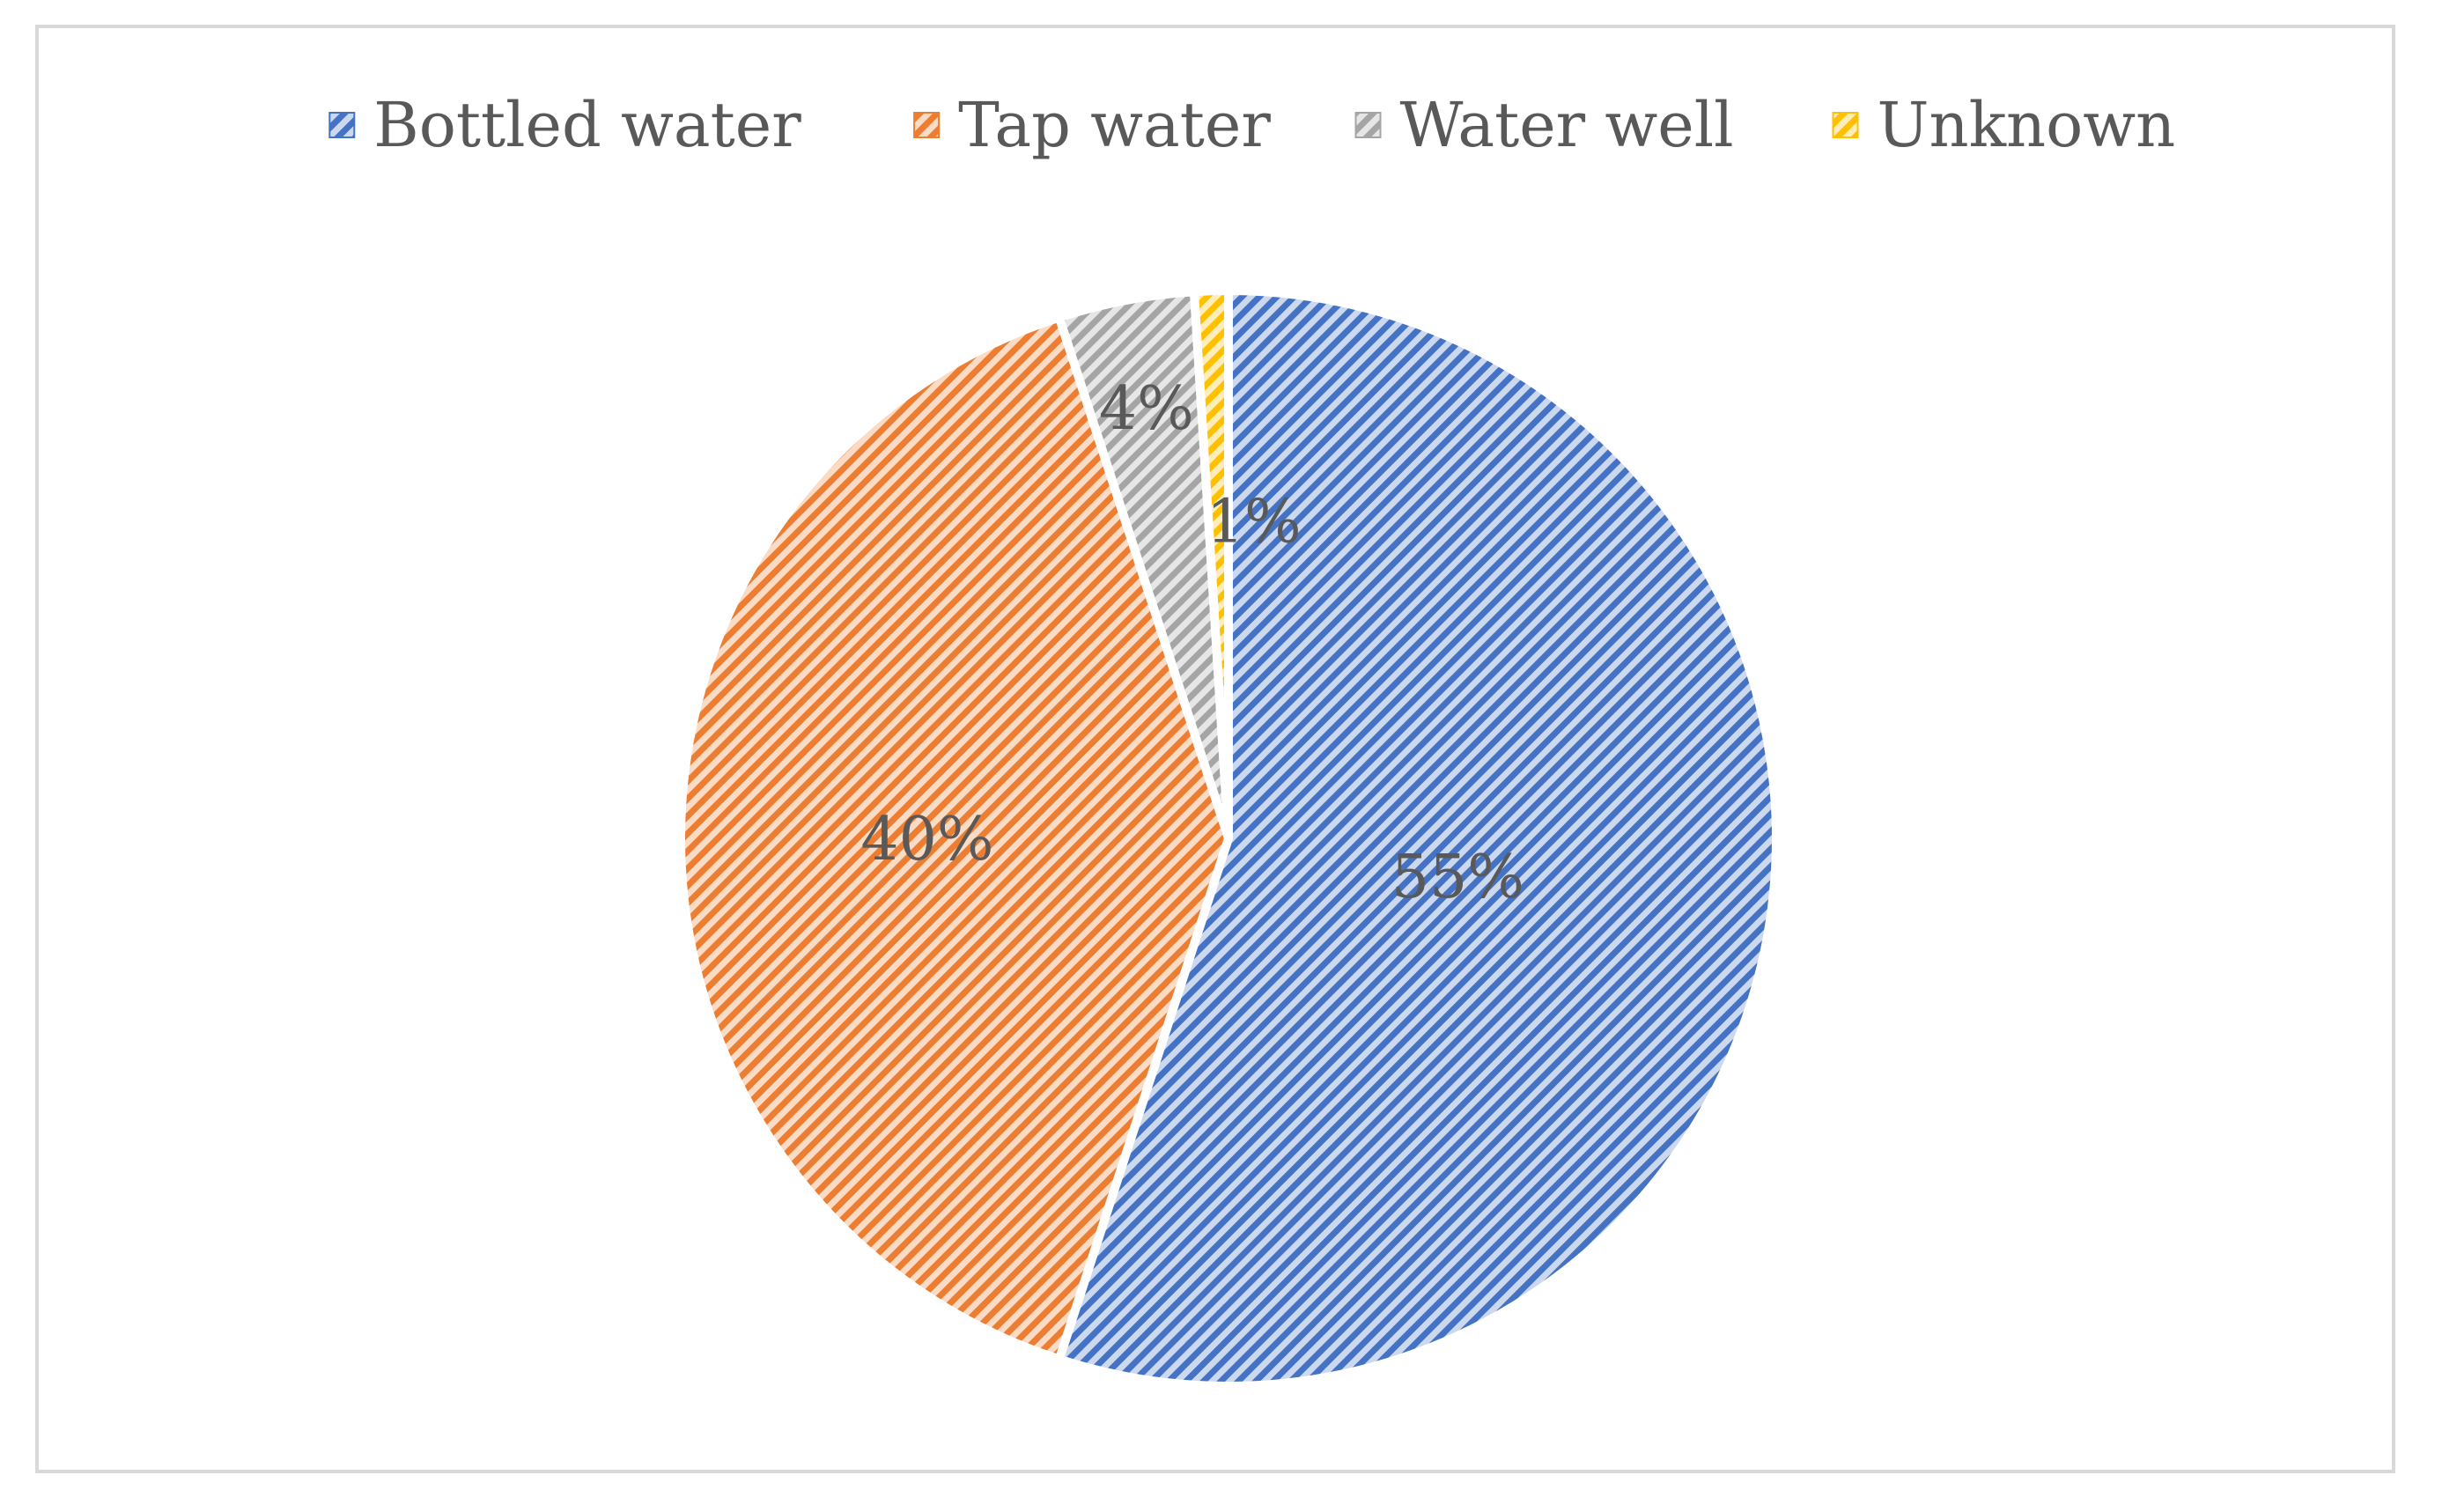  I want to click on legend-label-water-well: Water well, so click(1567, 125).